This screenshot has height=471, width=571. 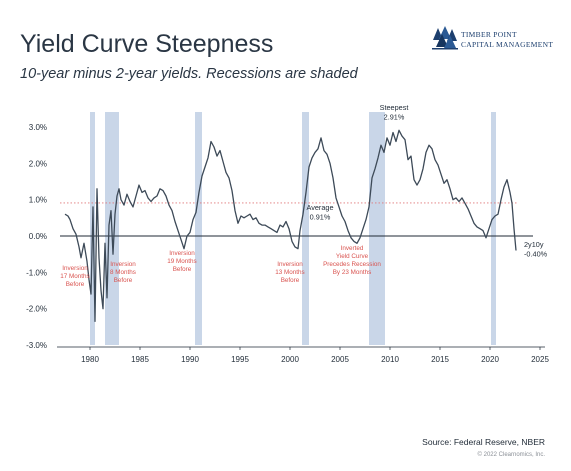 I want to click on annotation-line: 13 Months, so click(x=289, y=272).